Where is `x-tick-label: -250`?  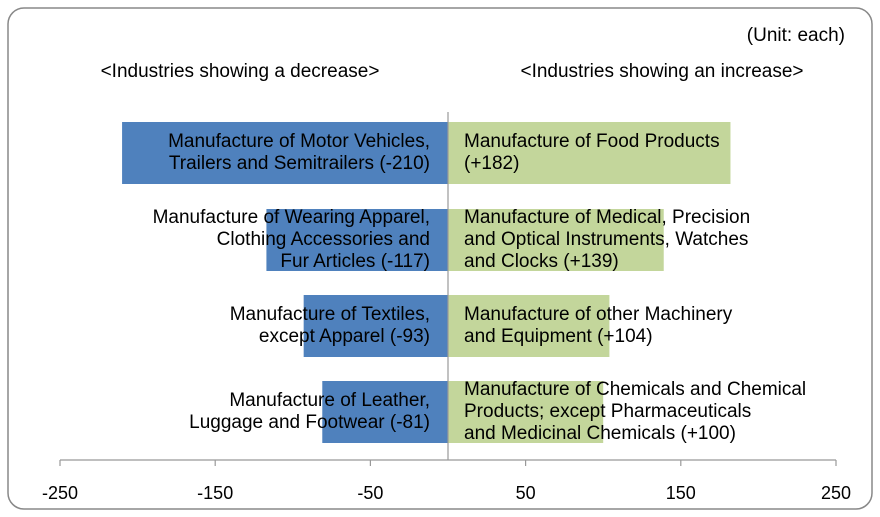
x-tick-label: -250 is located at coordinates (60, 493).